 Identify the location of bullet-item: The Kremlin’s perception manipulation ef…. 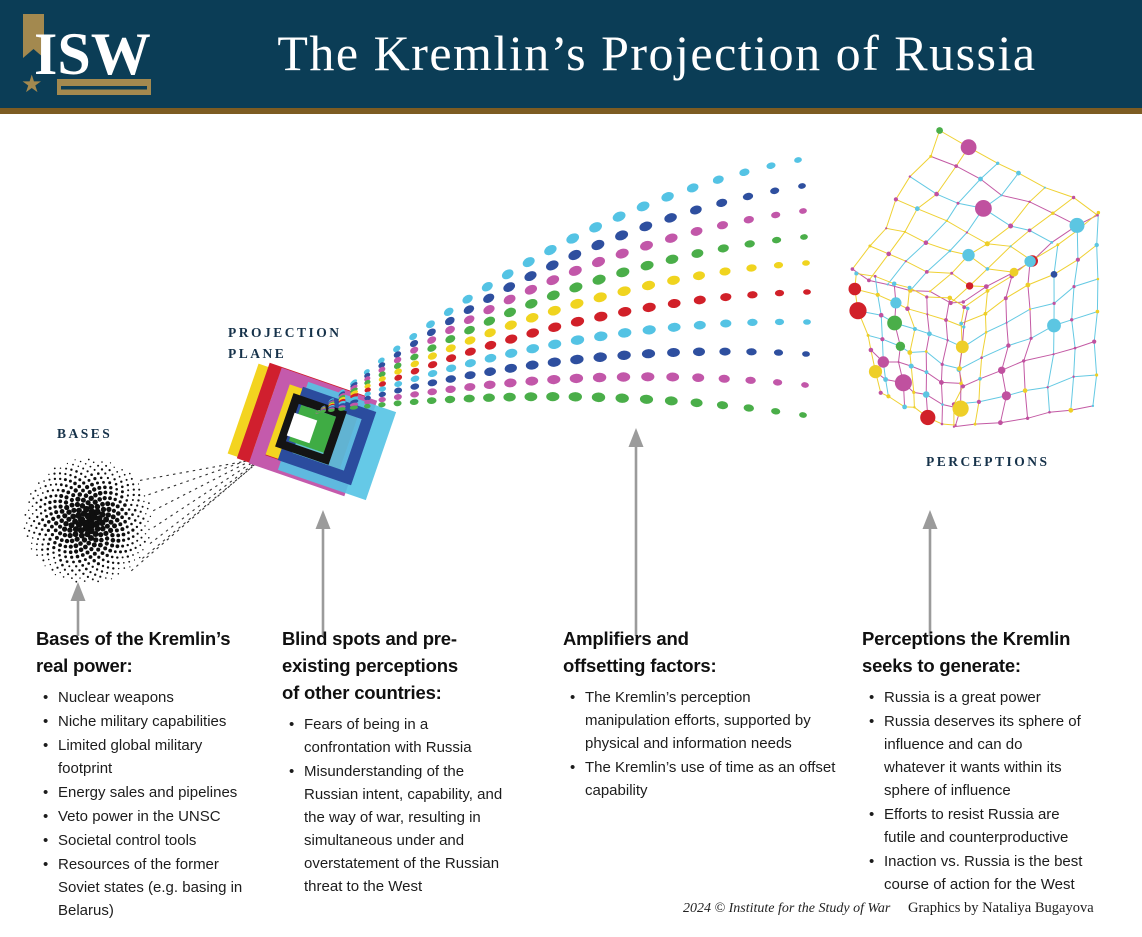
(700, 720).